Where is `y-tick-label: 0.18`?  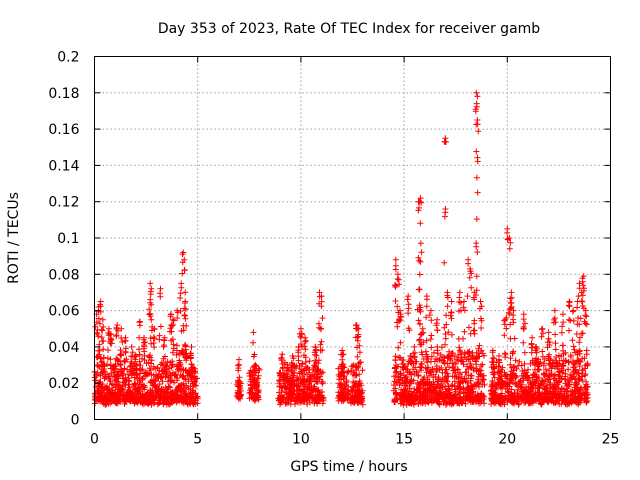
y-tick-label: 0.18 is located at coordinates (63, 94).